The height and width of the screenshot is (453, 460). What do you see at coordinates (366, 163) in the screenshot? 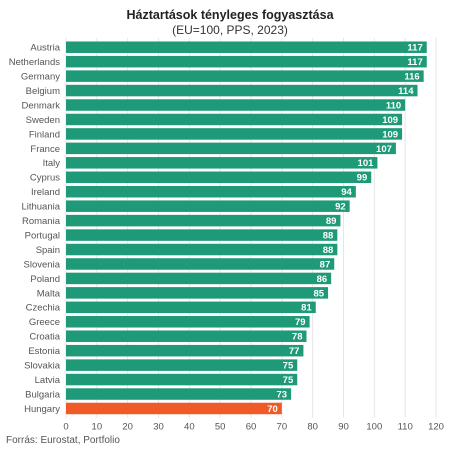
I see `data-label: 101` at bounding box center [366, 163].